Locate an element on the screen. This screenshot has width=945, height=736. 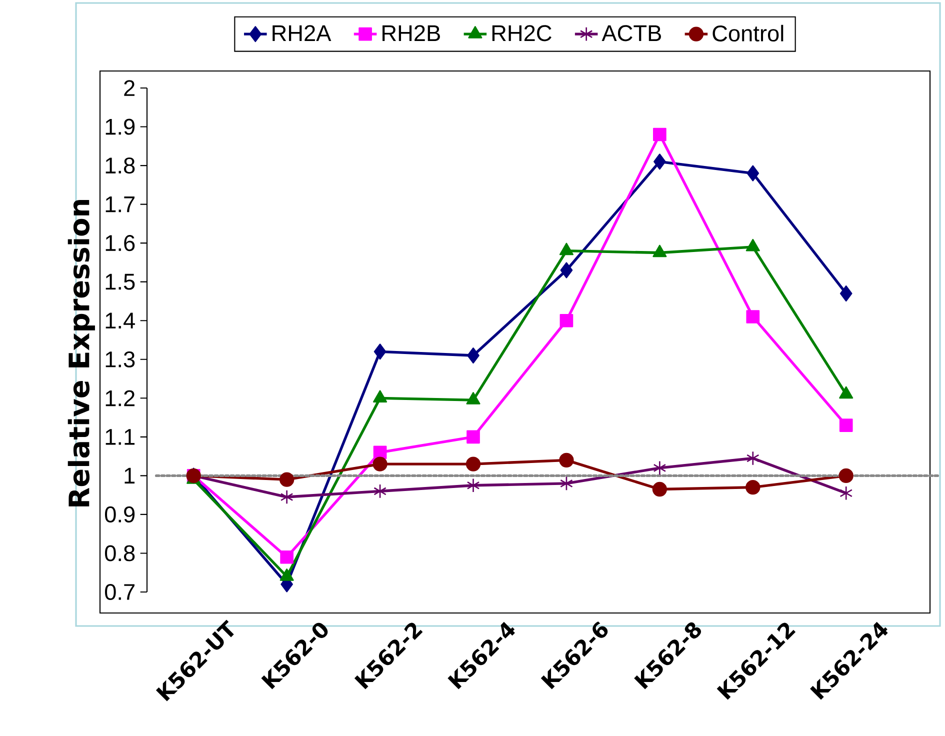
y-tick-label: 1.6 is located at coordinates (120, 243).